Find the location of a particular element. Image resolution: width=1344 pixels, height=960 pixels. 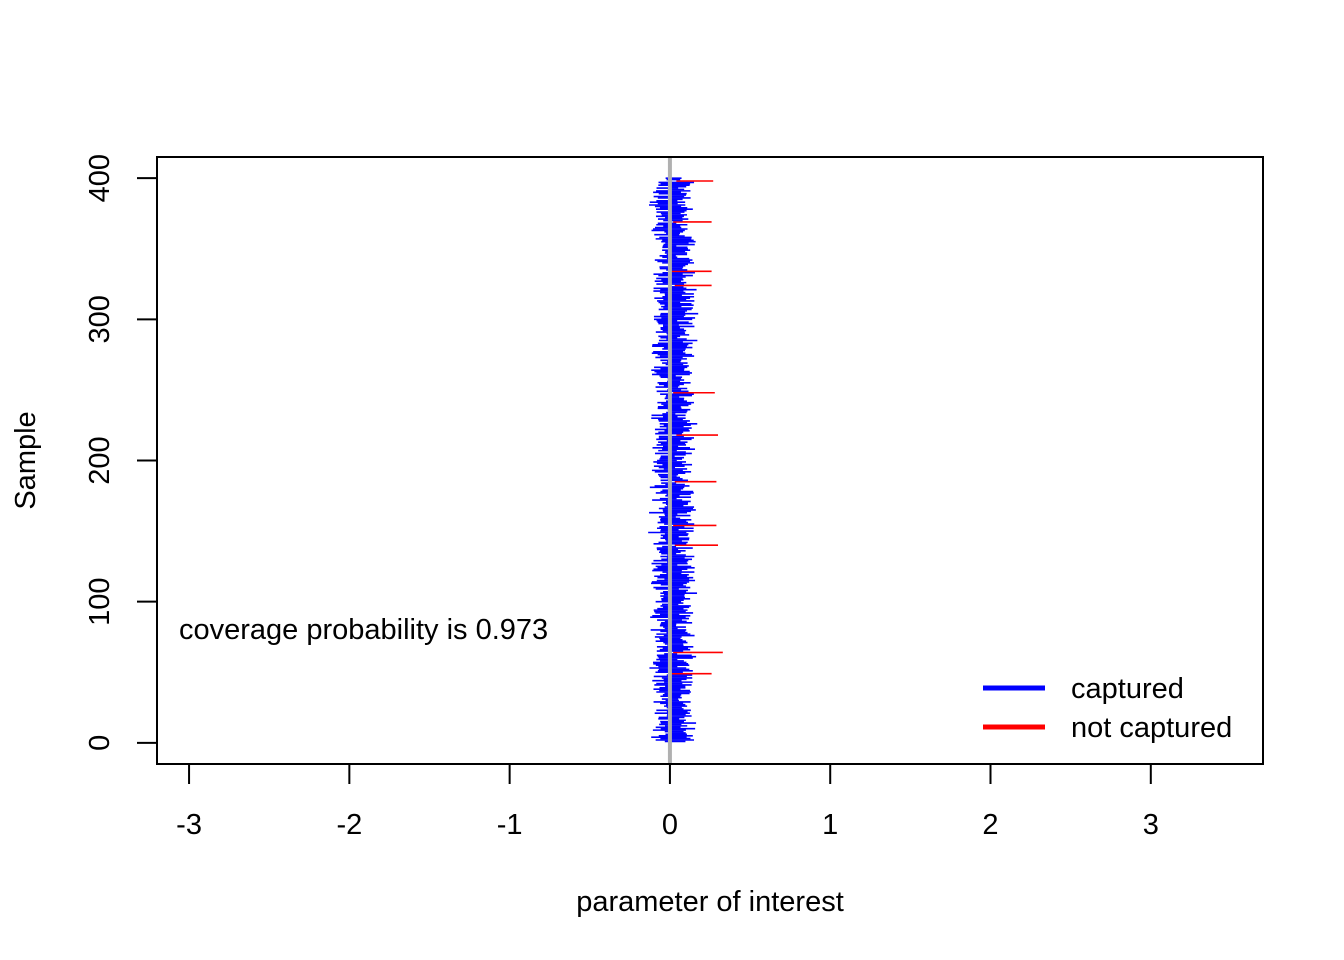

x-tick-label: 1 is located at coordinates (830, 825).